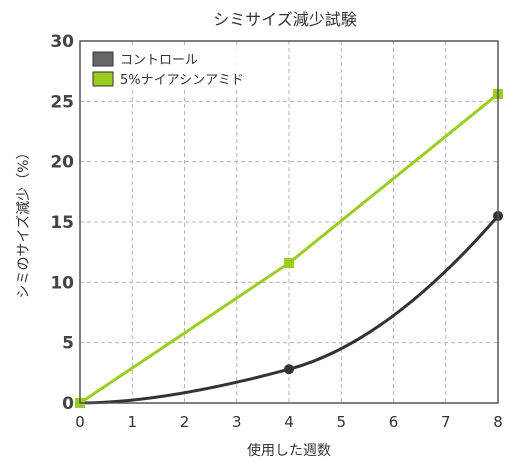 This screenshot has height=470, width=520. Describe the element at coordinates (289, 263) in the screenshot. I see `data-point-niacinamide` at that location.